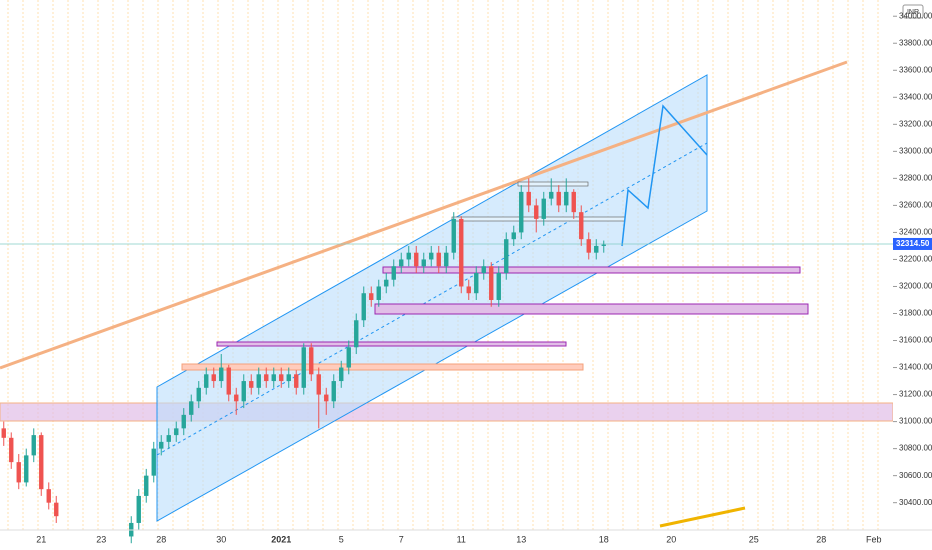 The width and height of the screenshot is (932, 550). I want to click on y-tick-label: 34000.00, so click(915, 15).